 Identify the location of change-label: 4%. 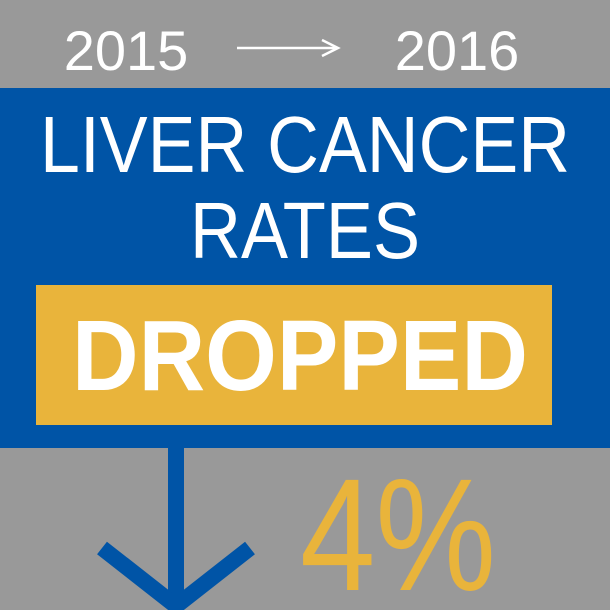
(398, 527).